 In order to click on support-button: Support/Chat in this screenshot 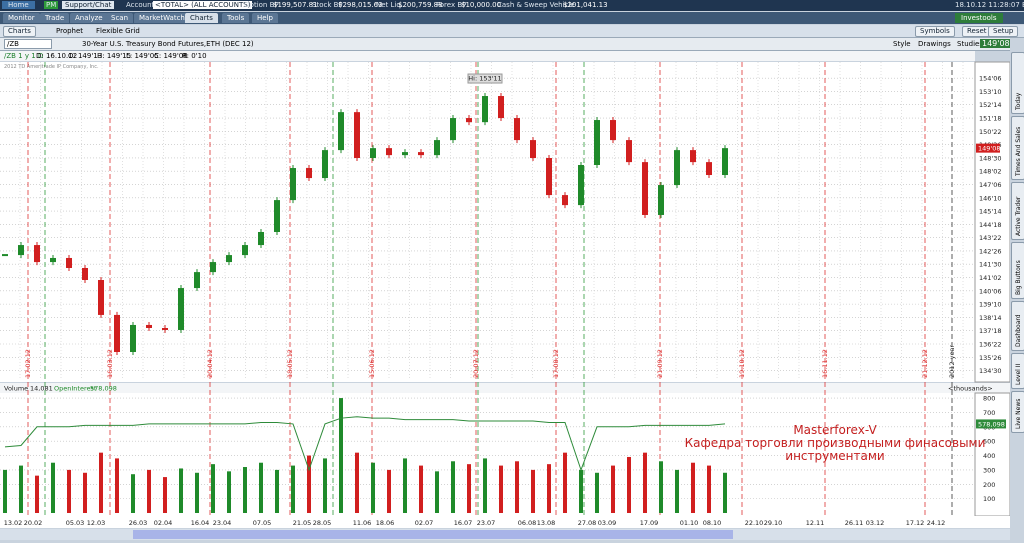, I will do `click(88, 5)`.